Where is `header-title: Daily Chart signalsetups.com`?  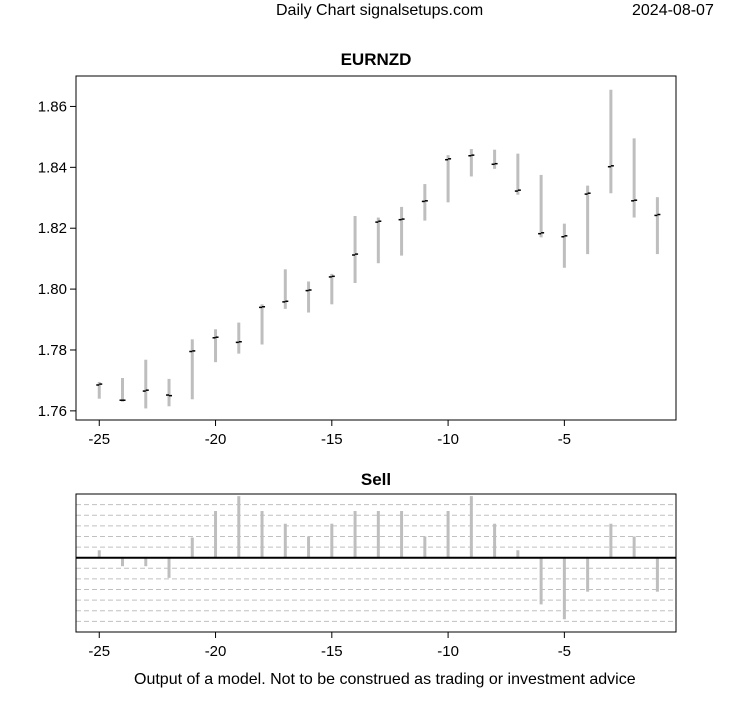 header-title: Daily Chart signalsetups.com is located at coordinates (380, 10).